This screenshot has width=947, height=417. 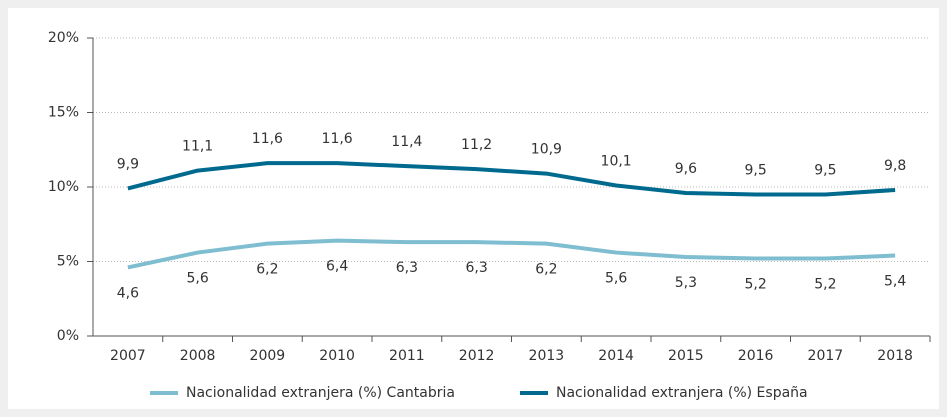 I want to click on x-tick-label: 2010, so click(x=337, y=356).